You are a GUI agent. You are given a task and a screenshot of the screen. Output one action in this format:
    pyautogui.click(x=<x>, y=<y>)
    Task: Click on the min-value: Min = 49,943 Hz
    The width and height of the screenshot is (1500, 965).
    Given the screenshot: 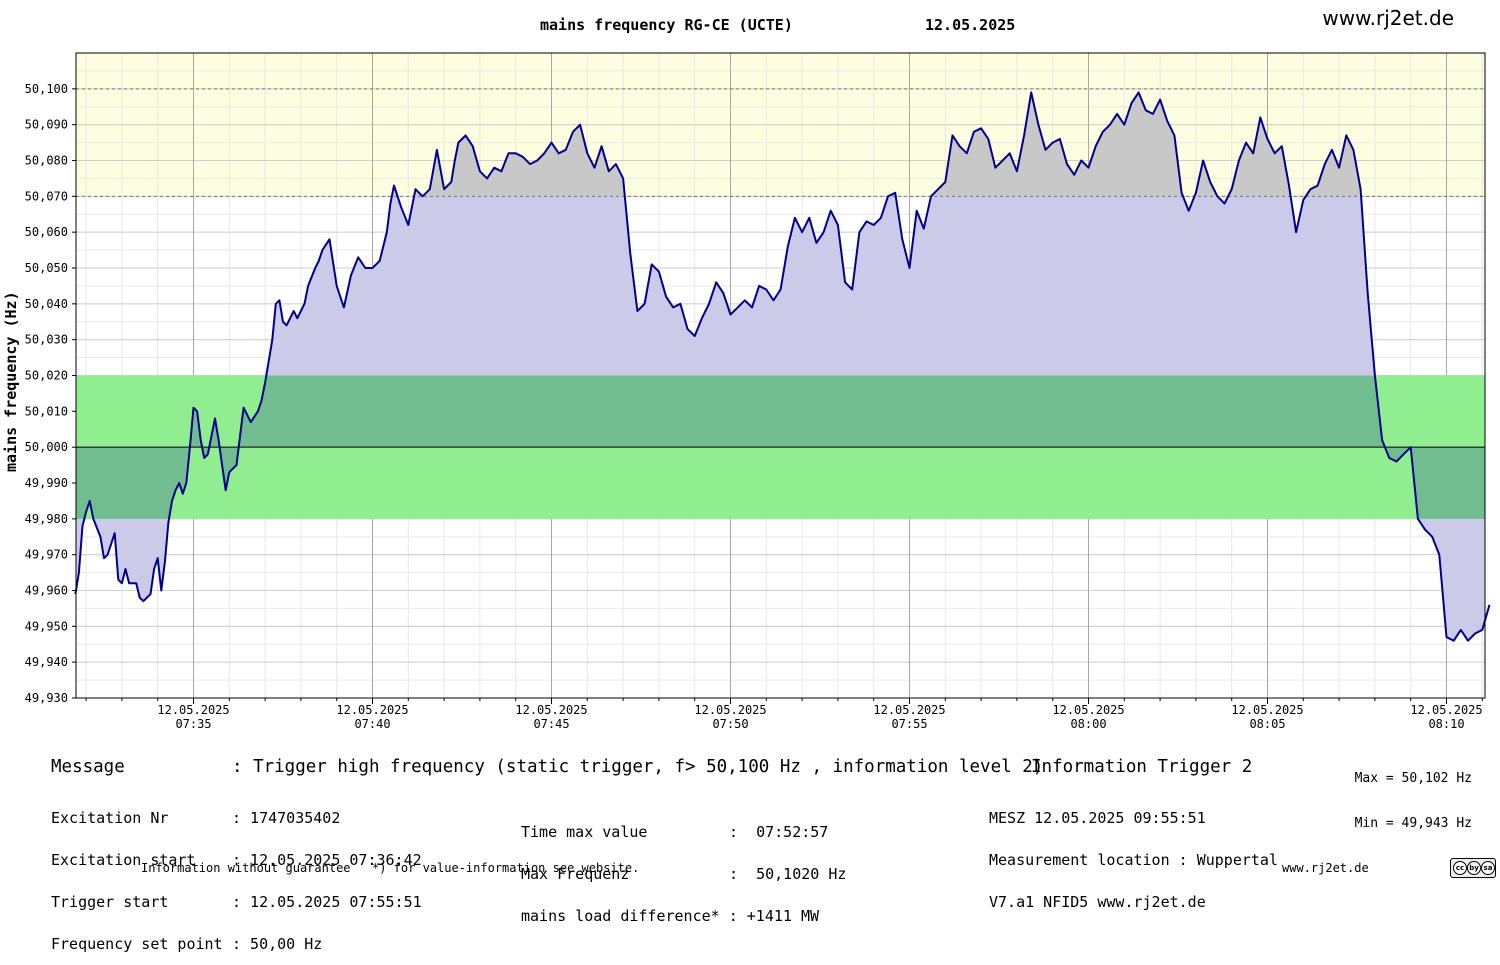 What is the action you would take?
    pyautogui.click(x=1413, y=823)
    